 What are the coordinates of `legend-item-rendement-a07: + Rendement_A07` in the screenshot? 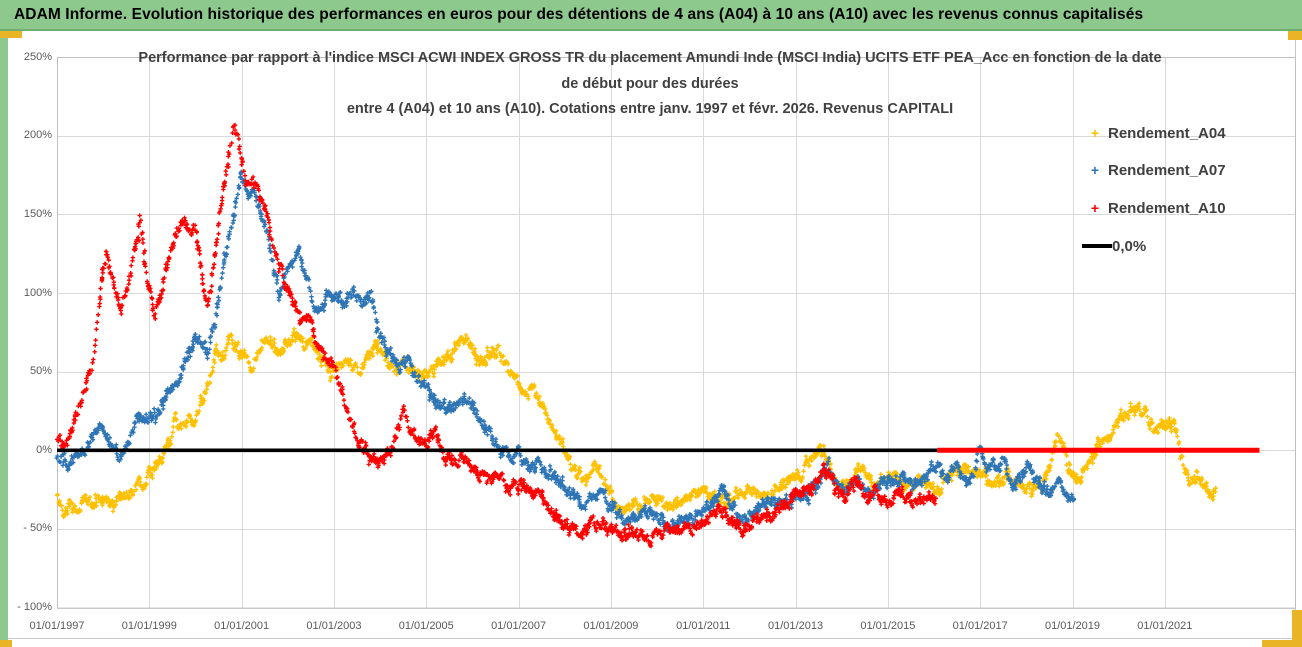 It's located at (1154, 170).